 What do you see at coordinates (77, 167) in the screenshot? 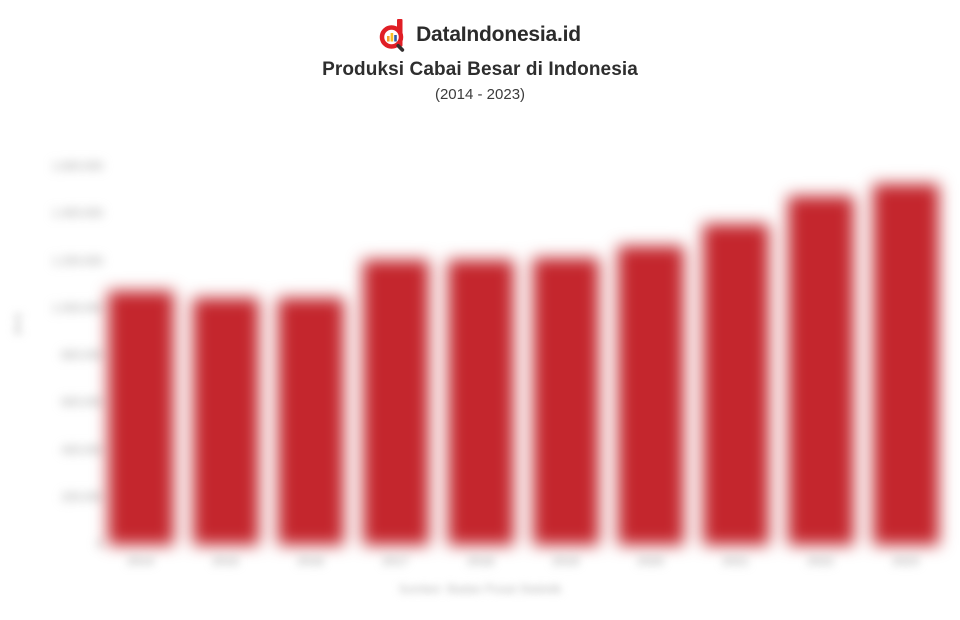
I see `y-tick-label: 1.600.000` at bounding box center [77, 167].